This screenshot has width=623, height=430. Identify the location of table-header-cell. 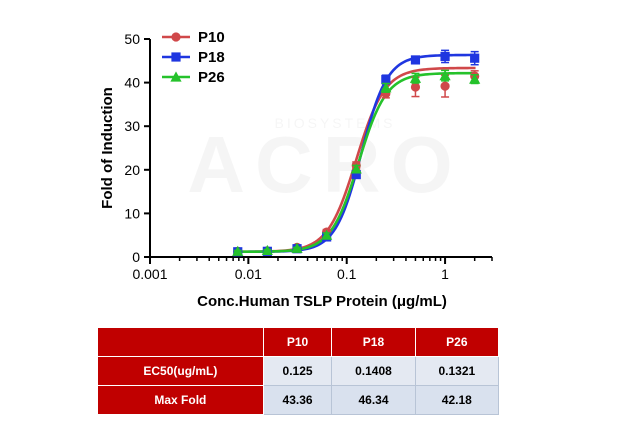
(180, 342).